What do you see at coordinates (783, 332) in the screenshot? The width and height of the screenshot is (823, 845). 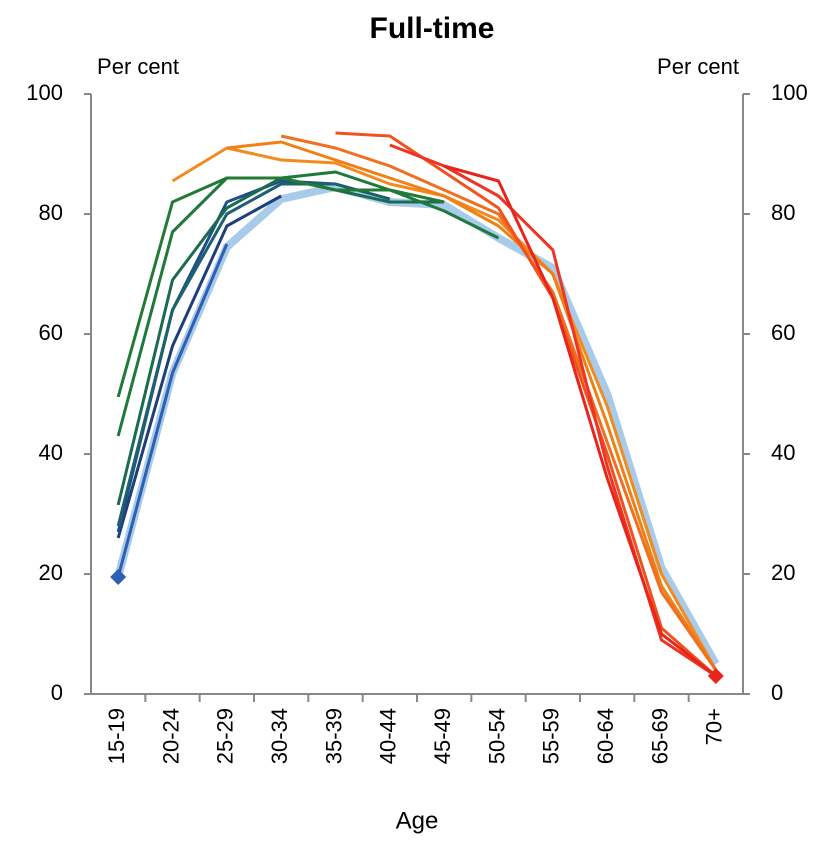 I see `y2-tick-label: 60` at bounding box center [783, 332].